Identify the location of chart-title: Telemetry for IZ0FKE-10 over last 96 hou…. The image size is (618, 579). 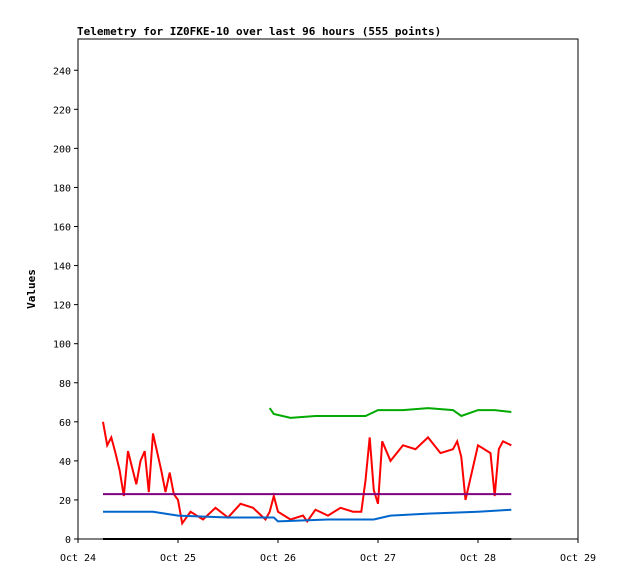
(259, 31).